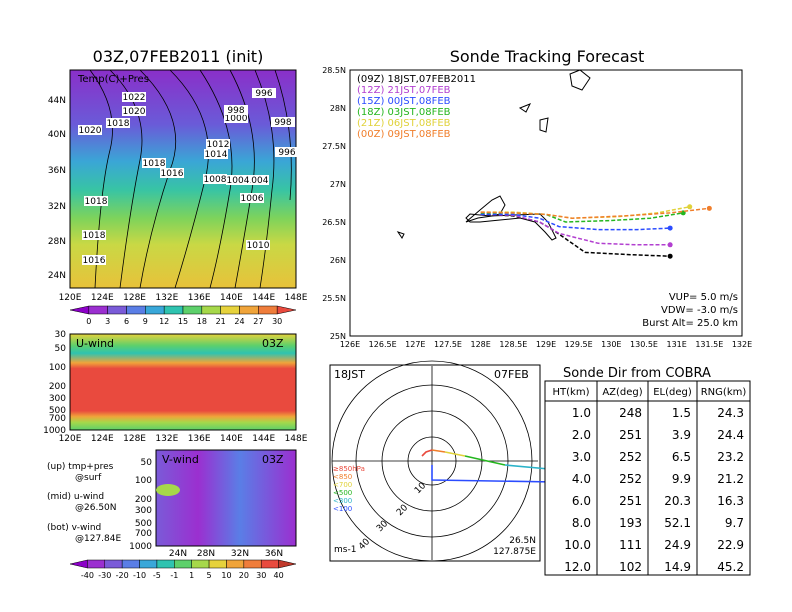 This screenshot has width=792, height=612. I want to click on u-wind-x-tick: 128E, so click(134, 439).